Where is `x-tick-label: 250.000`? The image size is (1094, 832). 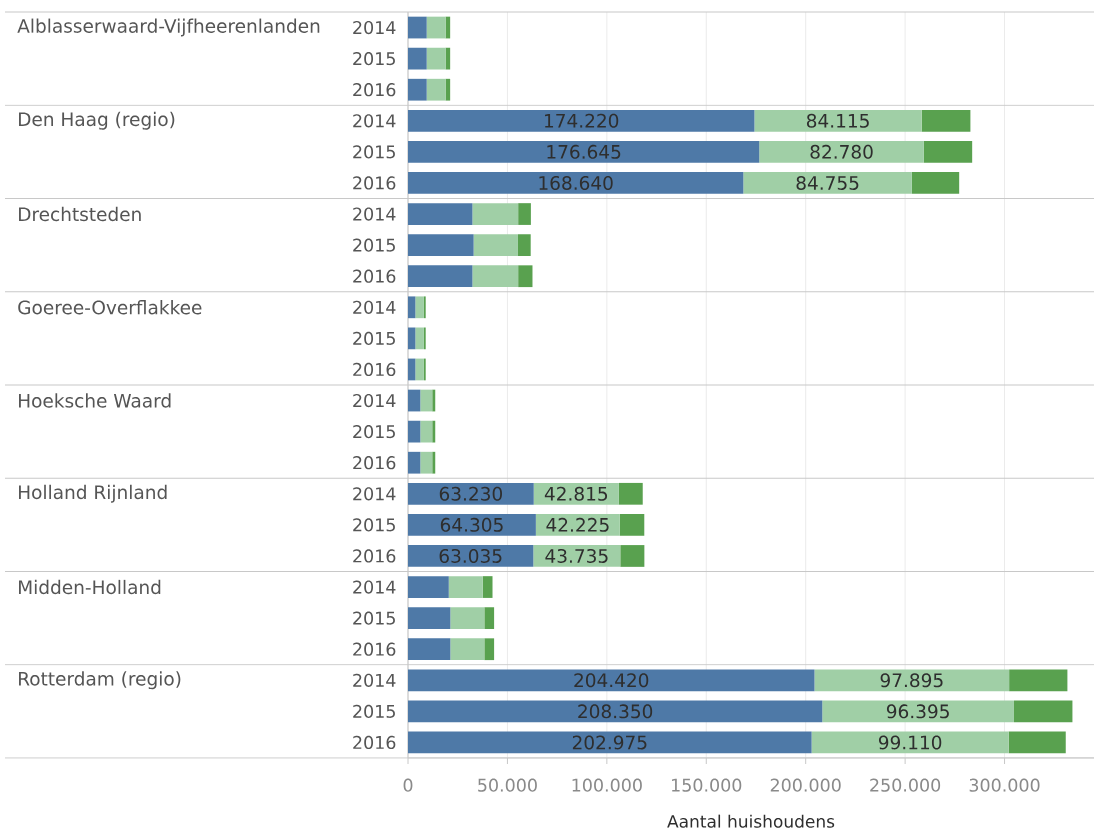 x-tick-label: 250.000 is located at coordinates (905, 785).